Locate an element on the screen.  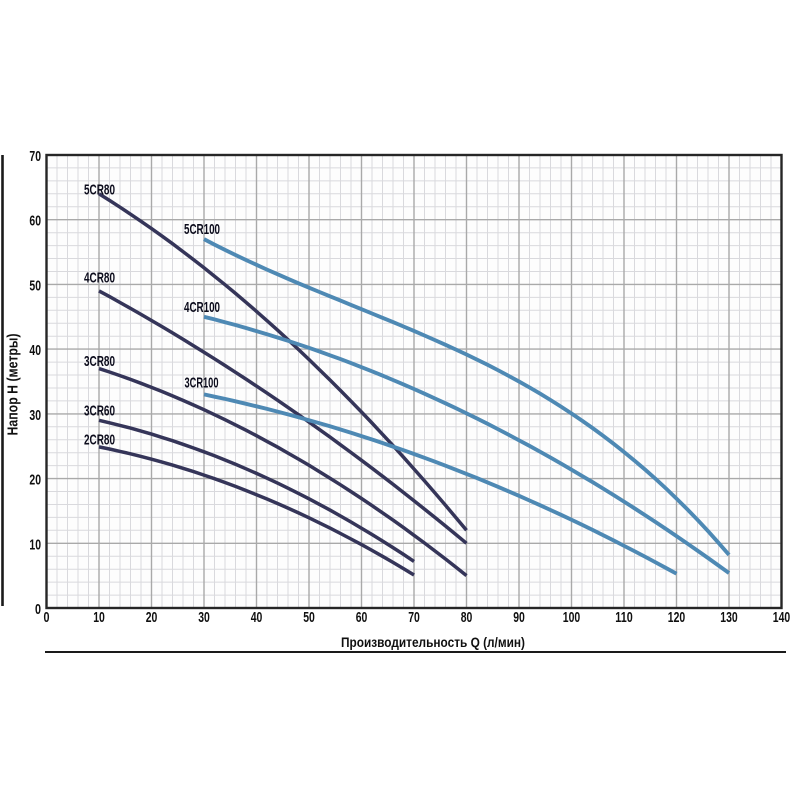
svg-text: Производительность Q (л/мин) is located at coordinates (433, 642).